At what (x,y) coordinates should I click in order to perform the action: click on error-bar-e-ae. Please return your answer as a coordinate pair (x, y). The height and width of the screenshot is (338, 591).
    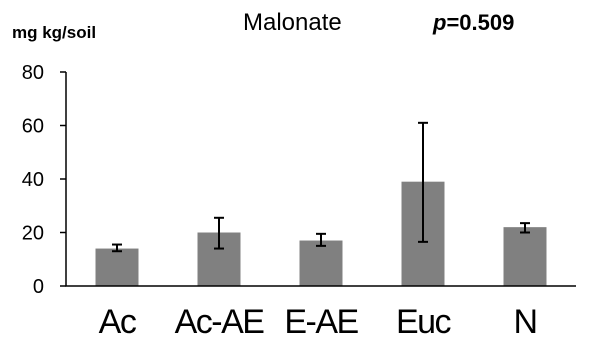
    Looking at the image, I should click on (321, 239).